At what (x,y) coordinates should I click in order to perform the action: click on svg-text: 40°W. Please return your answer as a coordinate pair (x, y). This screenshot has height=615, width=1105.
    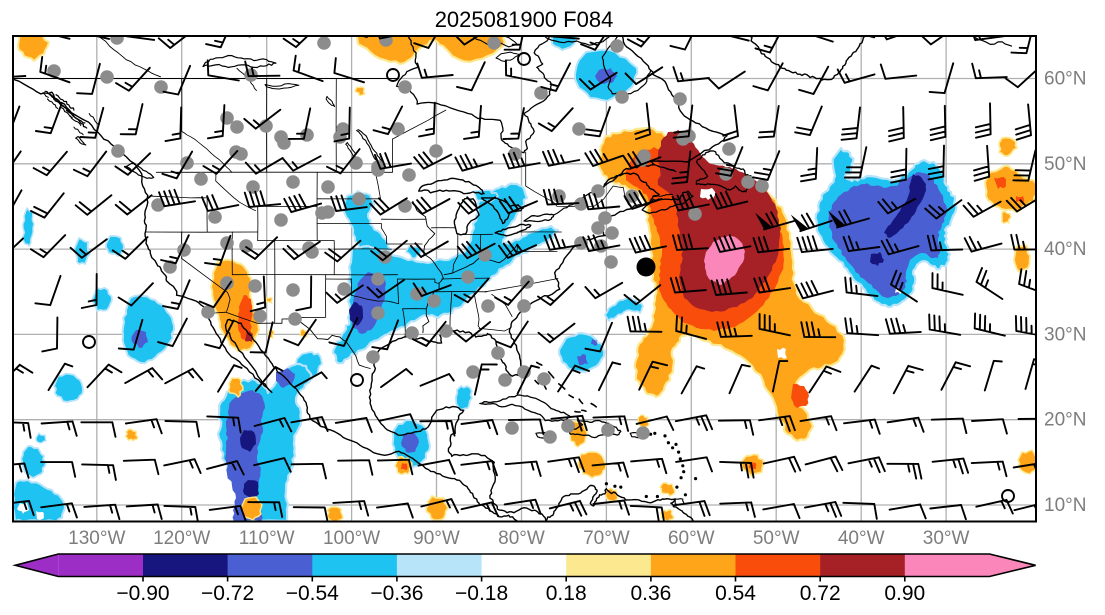
    Looking at the image, I should click on (861, 538).